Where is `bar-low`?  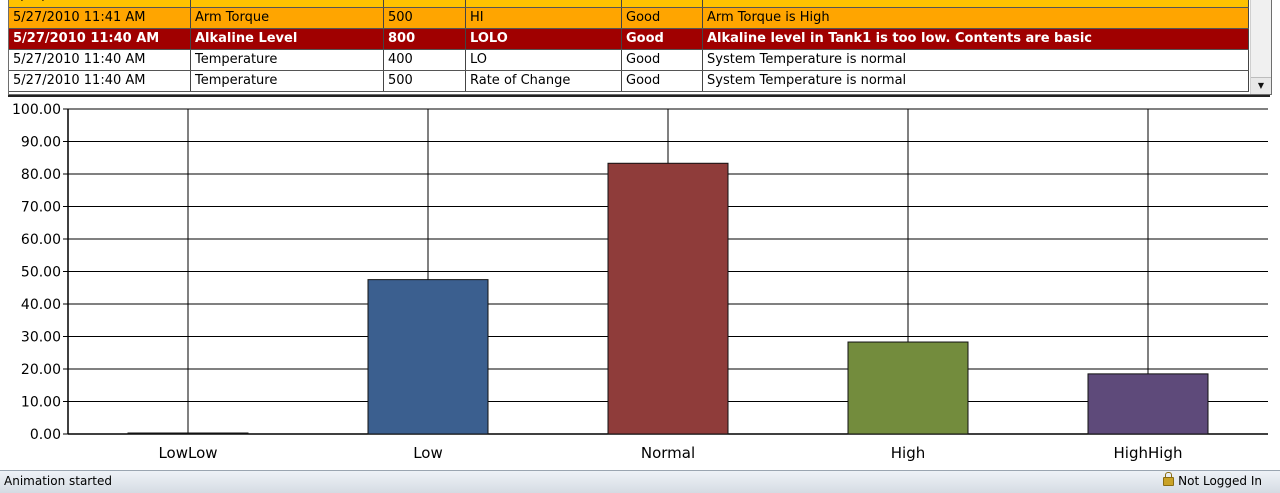
bar-low is located at coordinates (428, 357).